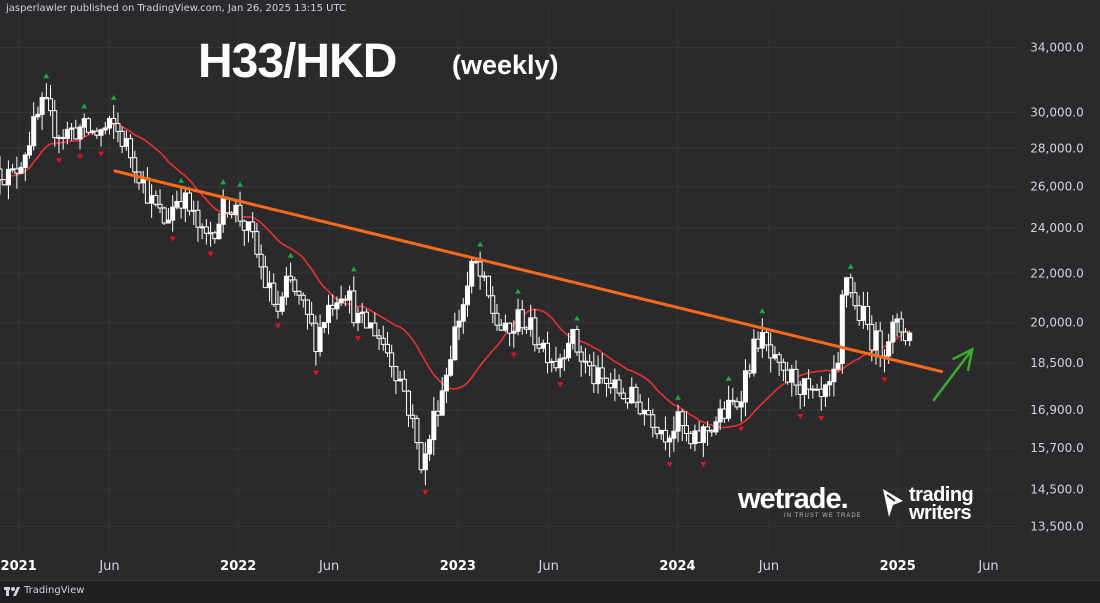  Describe the element at coordinates (677, 566) in the screenshot. I see `x-tick-label: 2024` at that location.